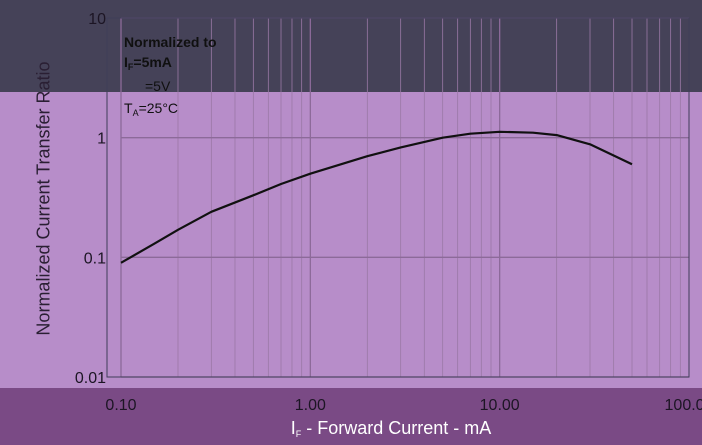  Describe the element at coordinates (95, 258) in the screenshot. I see `y-tick-label: 0.1` at that location.